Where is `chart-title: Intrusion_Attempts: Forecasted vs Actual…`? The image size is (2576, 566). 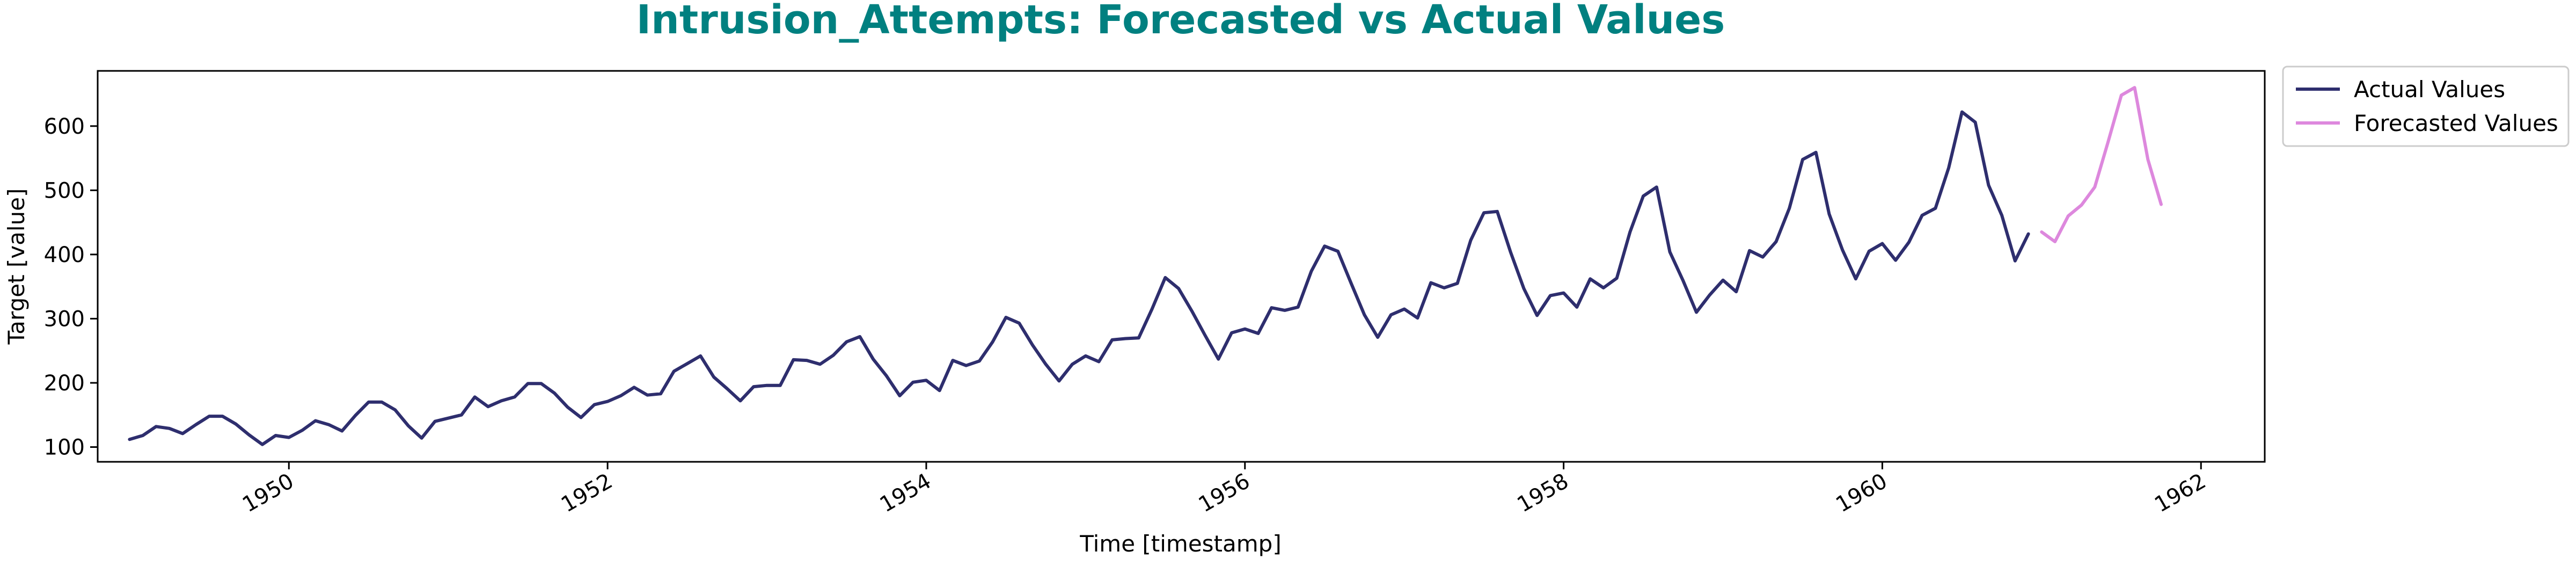 chart-title: Intrusion_Attempts: Forecasted vs Actual… is located at coordinates (1180, 21).